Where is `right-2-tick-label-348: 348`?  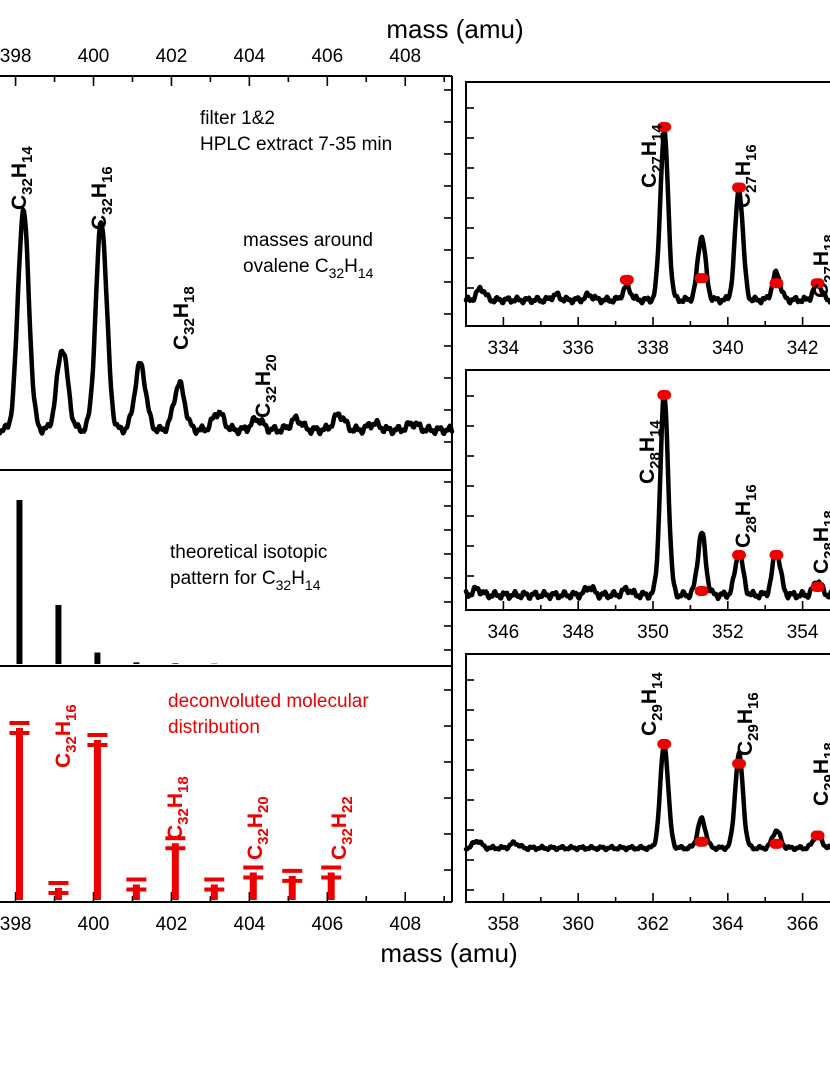
right-2-tick-label-348: 348 is located at coordinates (578, 632).